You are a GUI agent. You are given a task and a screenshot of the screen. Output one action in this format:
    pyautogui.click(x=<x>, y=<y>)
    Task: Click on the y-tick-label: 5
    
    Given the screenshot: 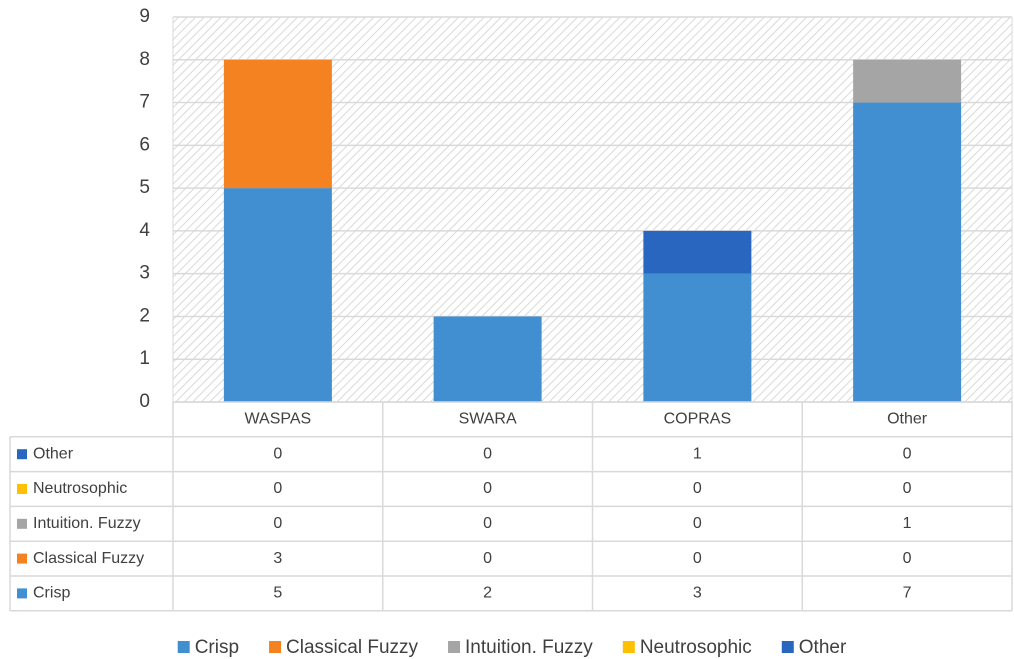 What is the action you would take?
    pyautogui.click(x=144, y=187)
    